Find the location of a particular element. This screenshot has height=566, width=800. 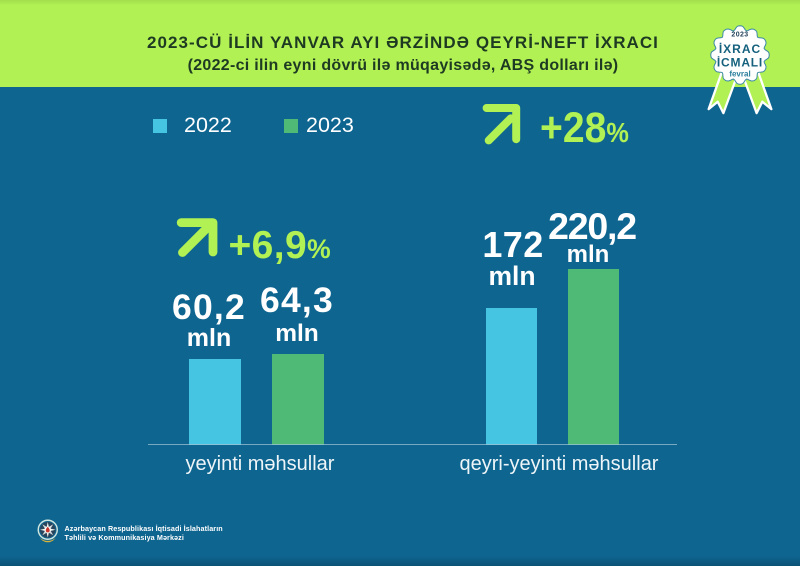

svg-text: fevral is located at coordinates (739, 74).